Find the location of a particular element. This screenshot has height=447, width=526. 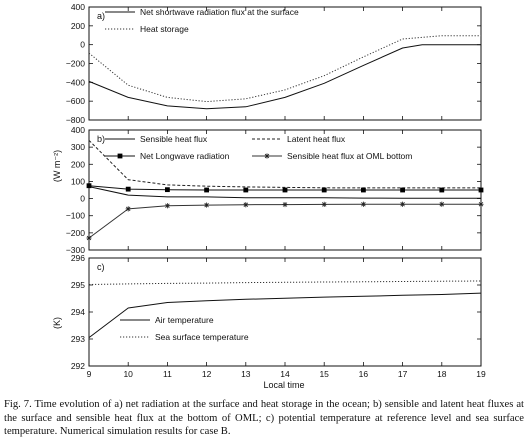

x-tick-label: 19 is located at coordinates (481, 374).